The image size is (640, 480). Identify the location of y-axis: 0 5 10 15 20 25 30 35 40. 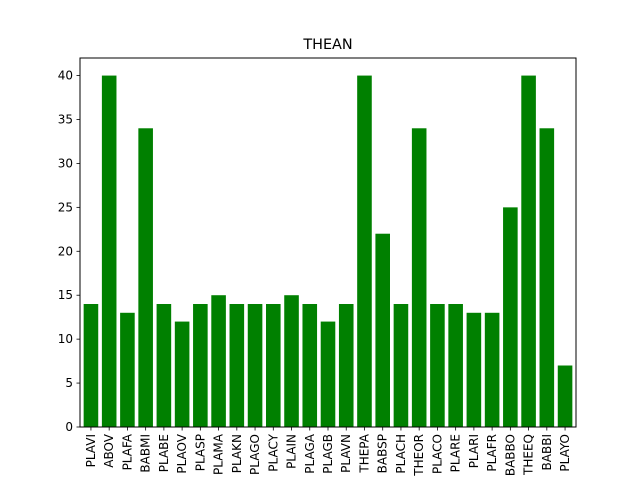
(69, 251).